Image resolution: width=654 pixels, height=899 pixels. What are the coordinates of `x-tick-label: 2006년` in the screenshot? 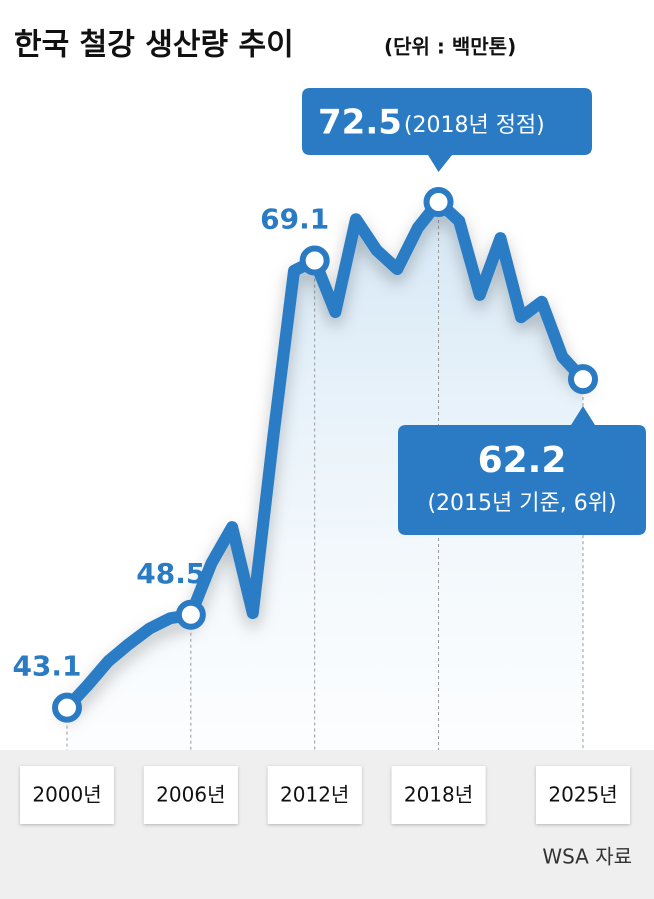 It's located at (190, 795).